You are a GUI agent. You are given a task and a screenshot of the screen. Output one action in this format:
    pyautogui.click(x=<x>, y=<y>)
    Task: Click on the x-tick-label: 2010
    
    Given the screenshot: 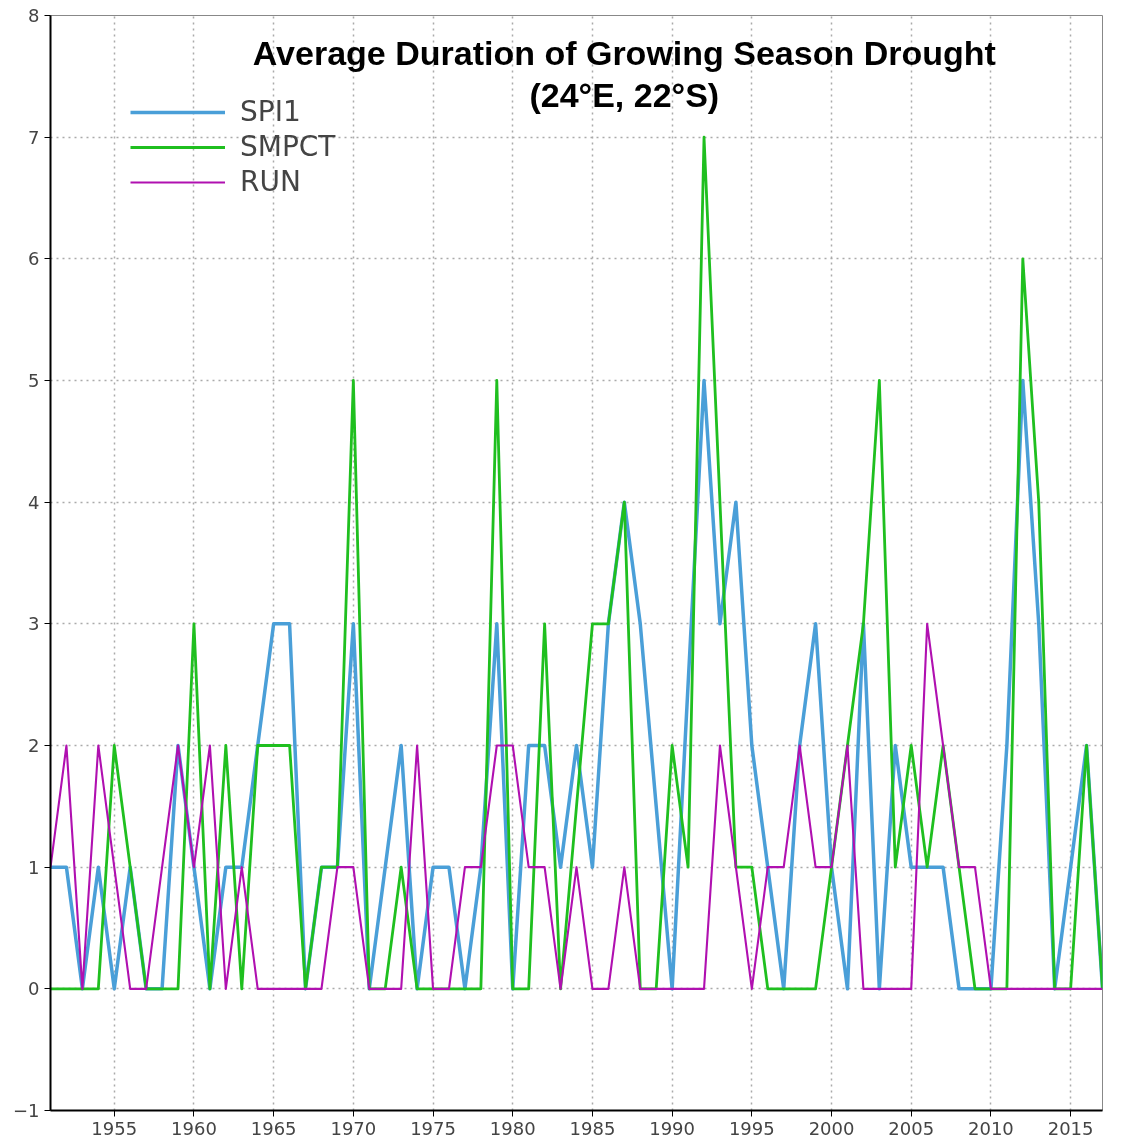 What is the action you would take?
    pyautogui.click(x=991, y=1128)
    